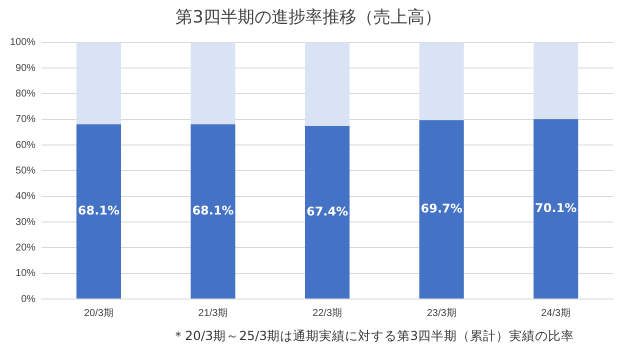  What do you see at coordinates (213, 312) in the screenshot?
I see `x-tick-label: 21/3期` at bounding box center [213, 312].